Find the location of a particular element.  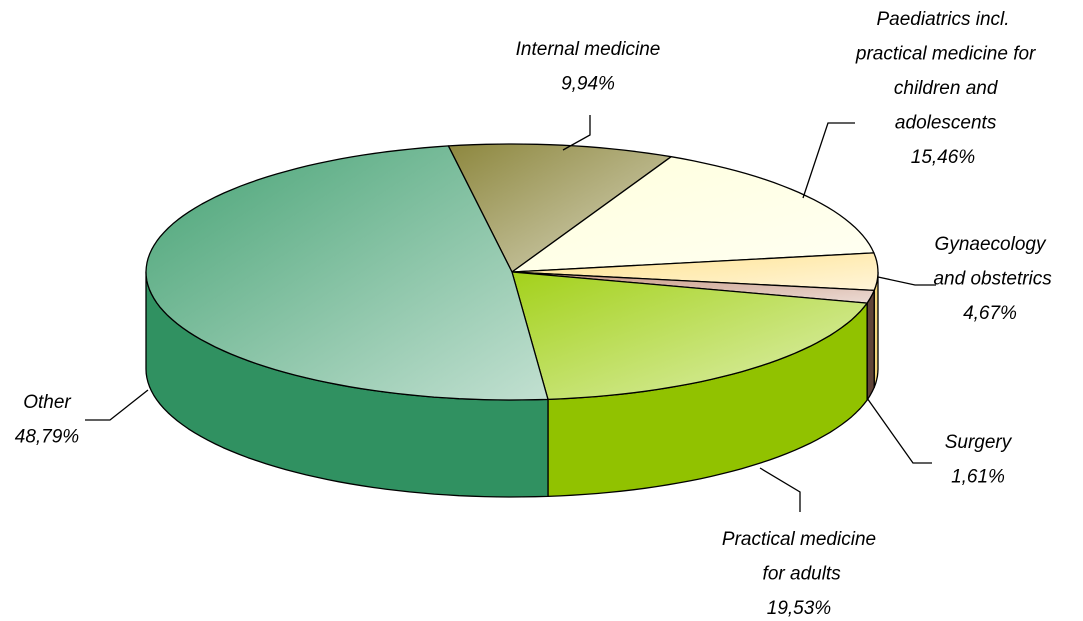

slice-value-label: 48,79% is located at coordinates (47, 437).